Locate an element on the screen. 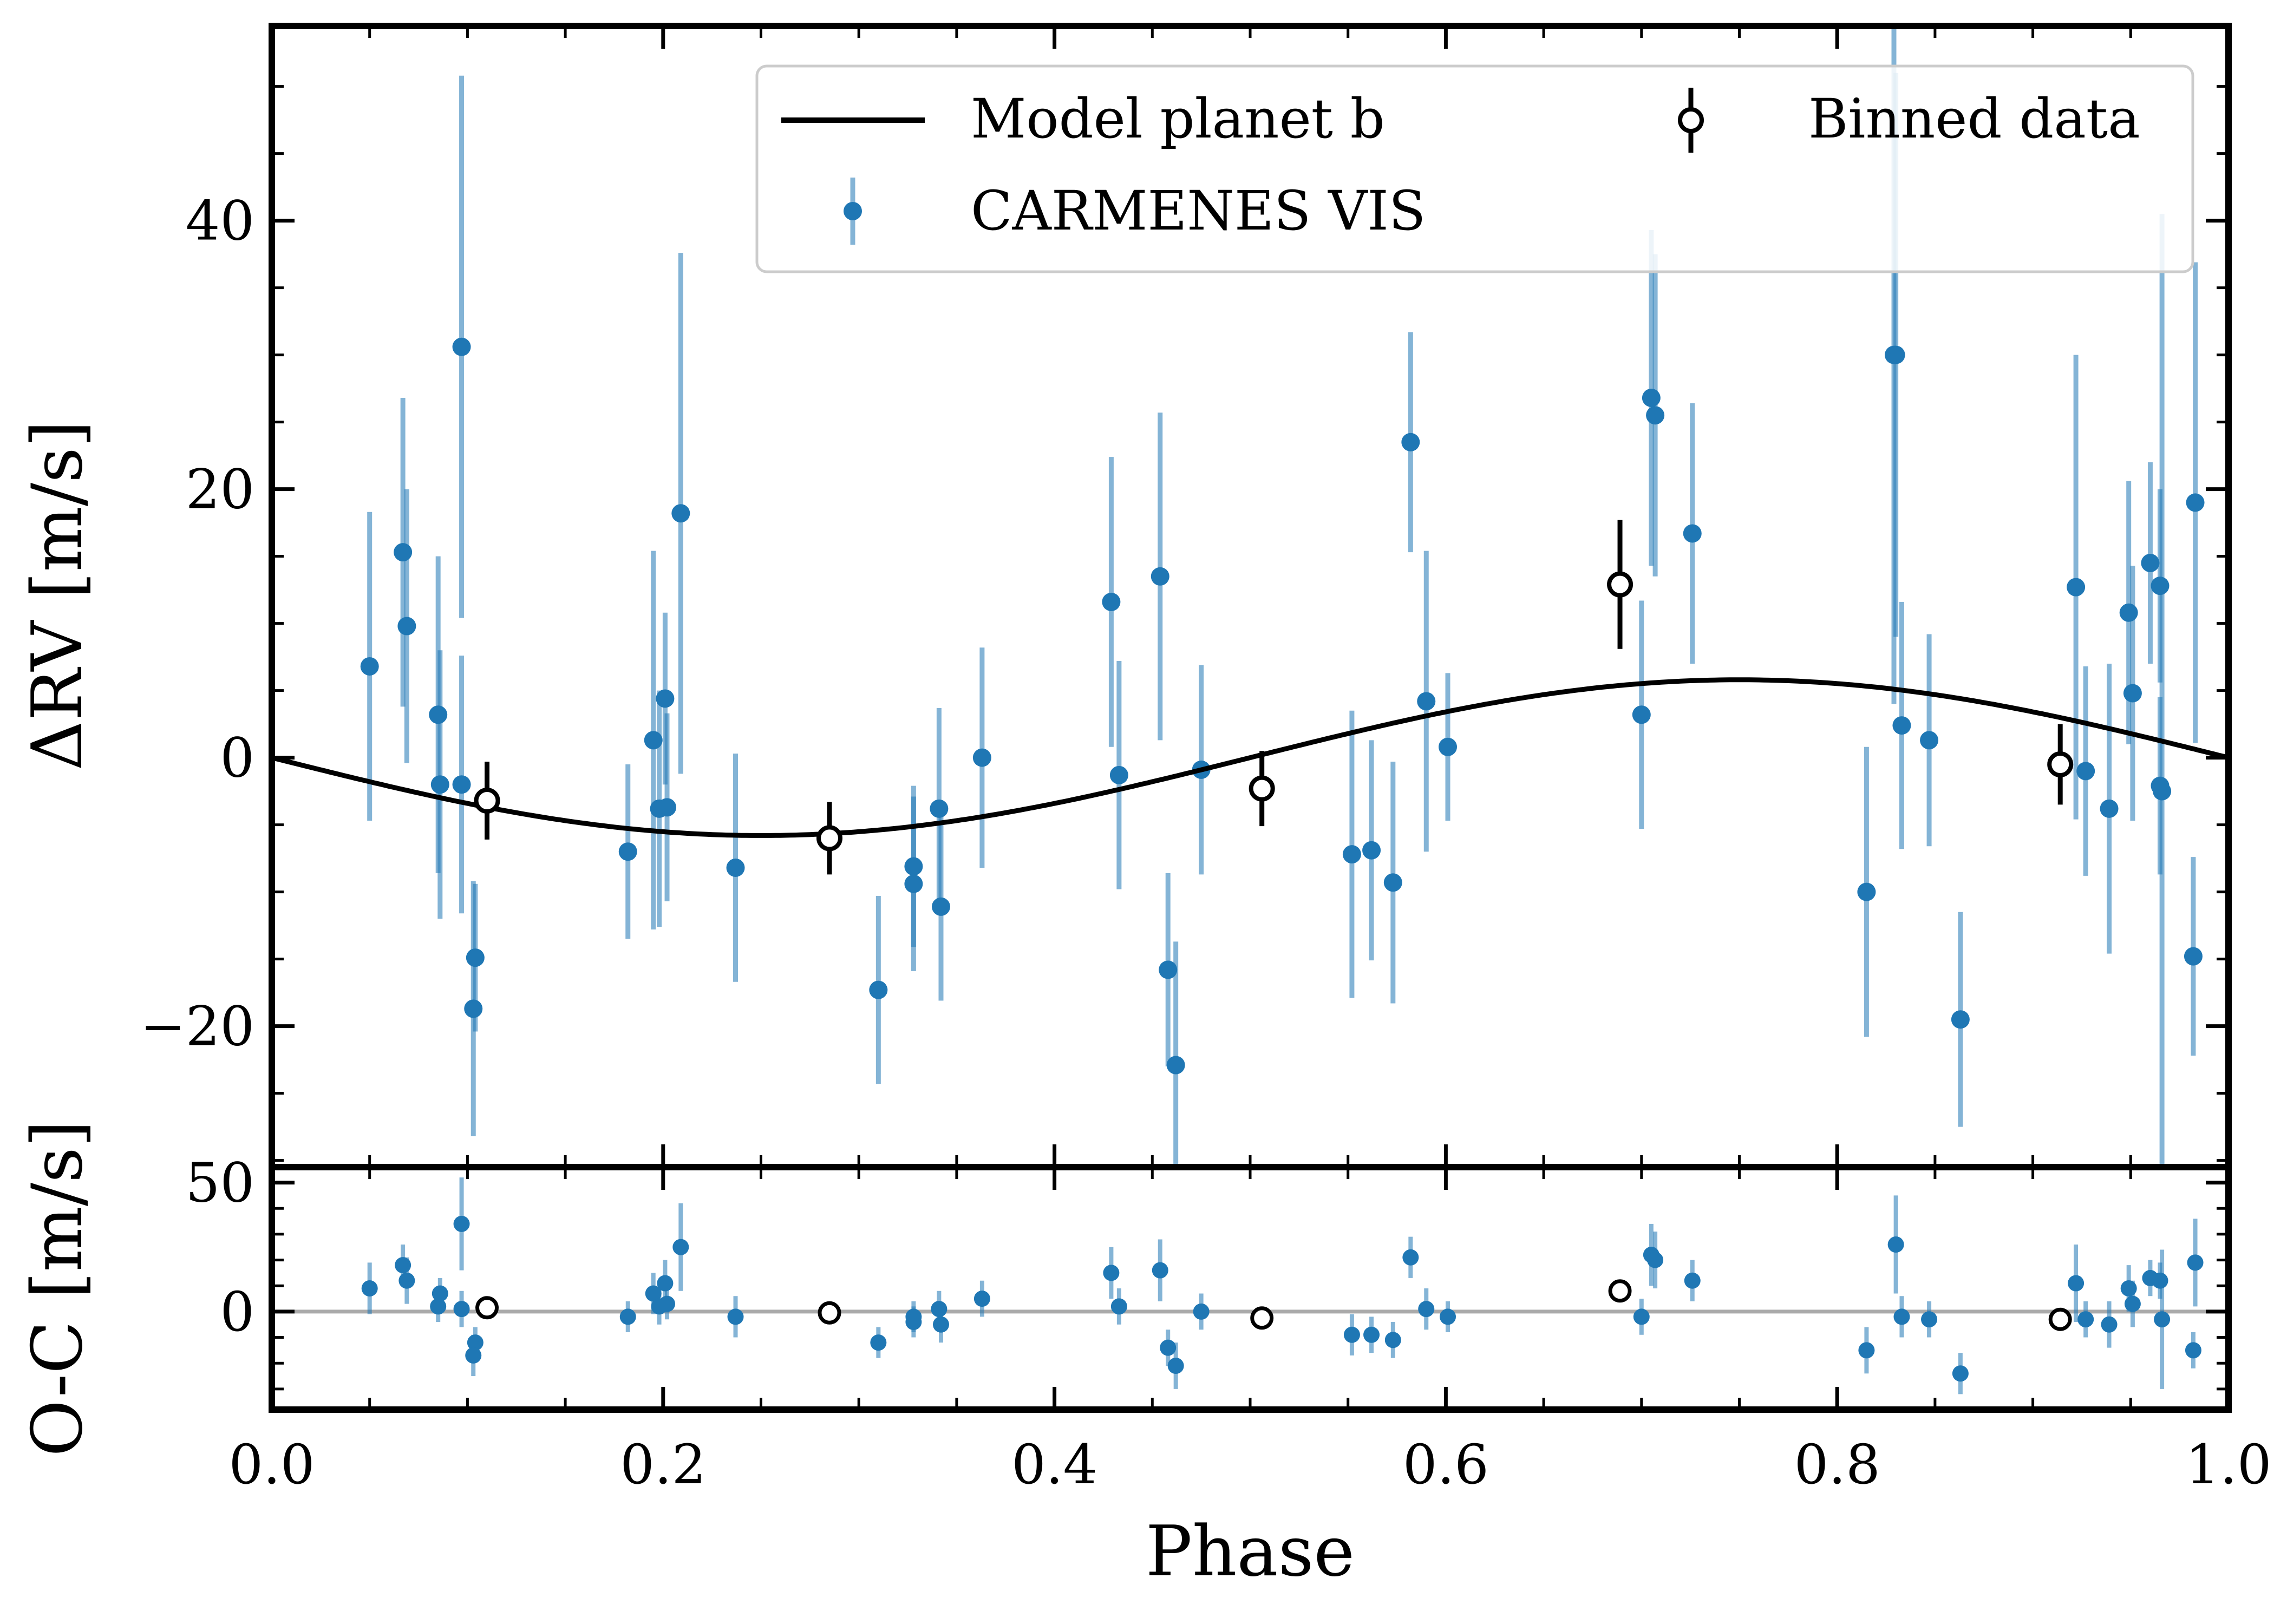 The width and height of the screenshot is (2274, 1624). legend-label-carmenes: CARMENES VIS is located at coordinates (1199, 211).